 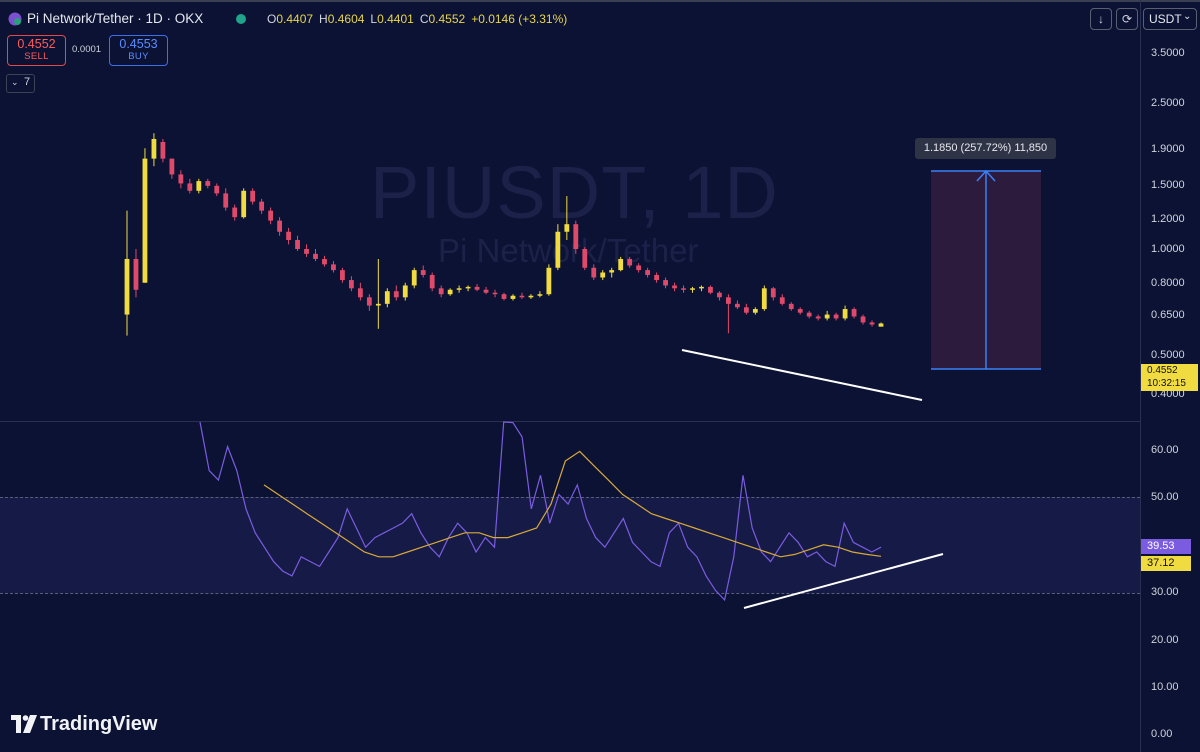 I want to click on open-label: O, so click(x=272, y=19).